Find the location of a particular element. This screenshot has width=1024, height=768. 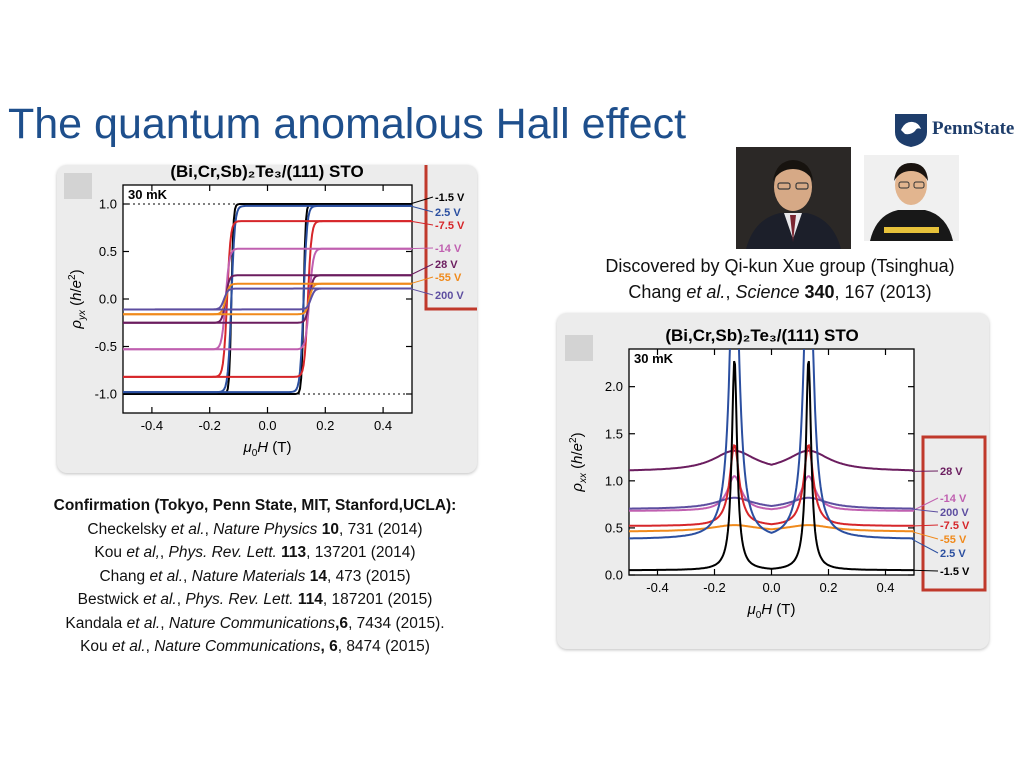

y-axis-label: ρxx (h/e2) is located at coordinates (578, 462).